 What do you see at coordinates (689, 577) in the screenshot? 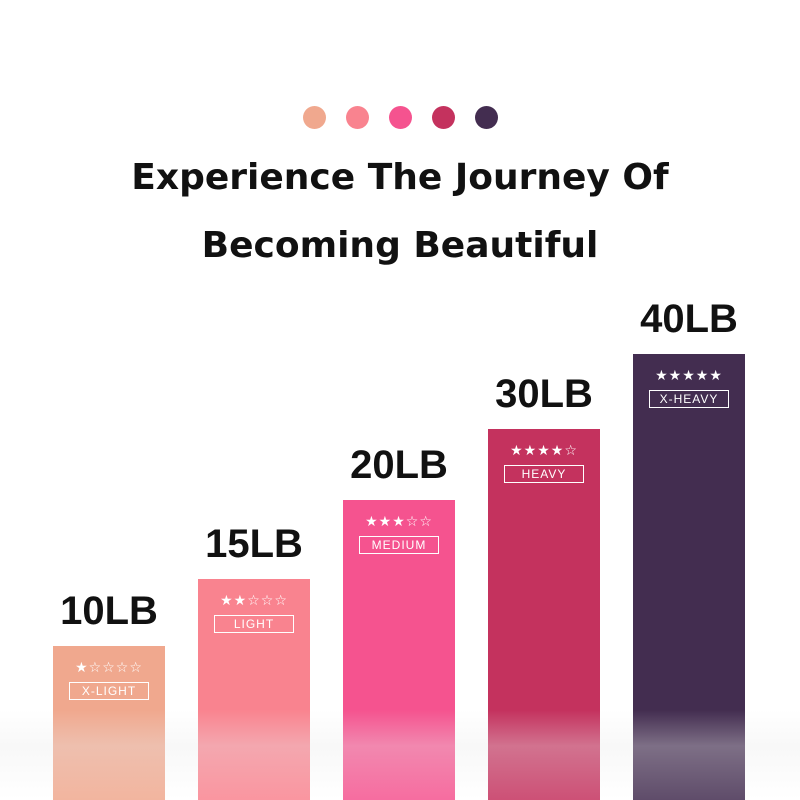
I see `band-bar: ★★★★★ X-HEAVY` at bounding box center [689, 577].